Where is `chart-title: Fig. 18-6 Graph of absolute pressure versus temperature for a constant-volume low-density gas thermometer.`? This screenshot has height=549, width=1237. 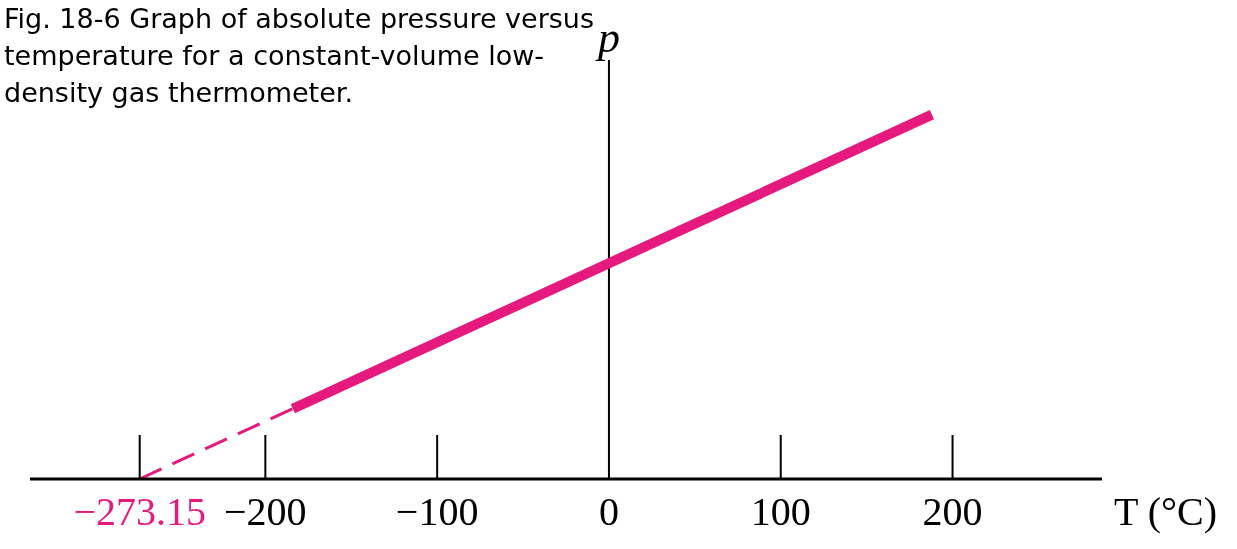 chart-title: Fig. 18-6 Graph of absolute pressure versus temperature for a constant-volume low-density gas thermometer. is located at coordinates (299, 55).